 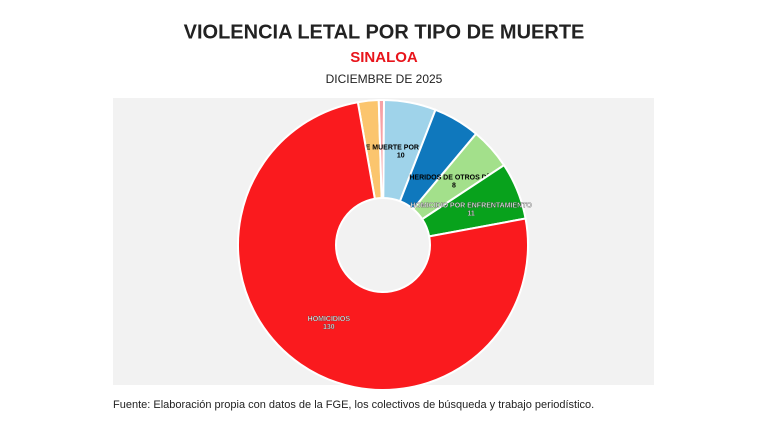 I want to click on segment-label: HOMICIDIOS, so click(x=329, y=319).